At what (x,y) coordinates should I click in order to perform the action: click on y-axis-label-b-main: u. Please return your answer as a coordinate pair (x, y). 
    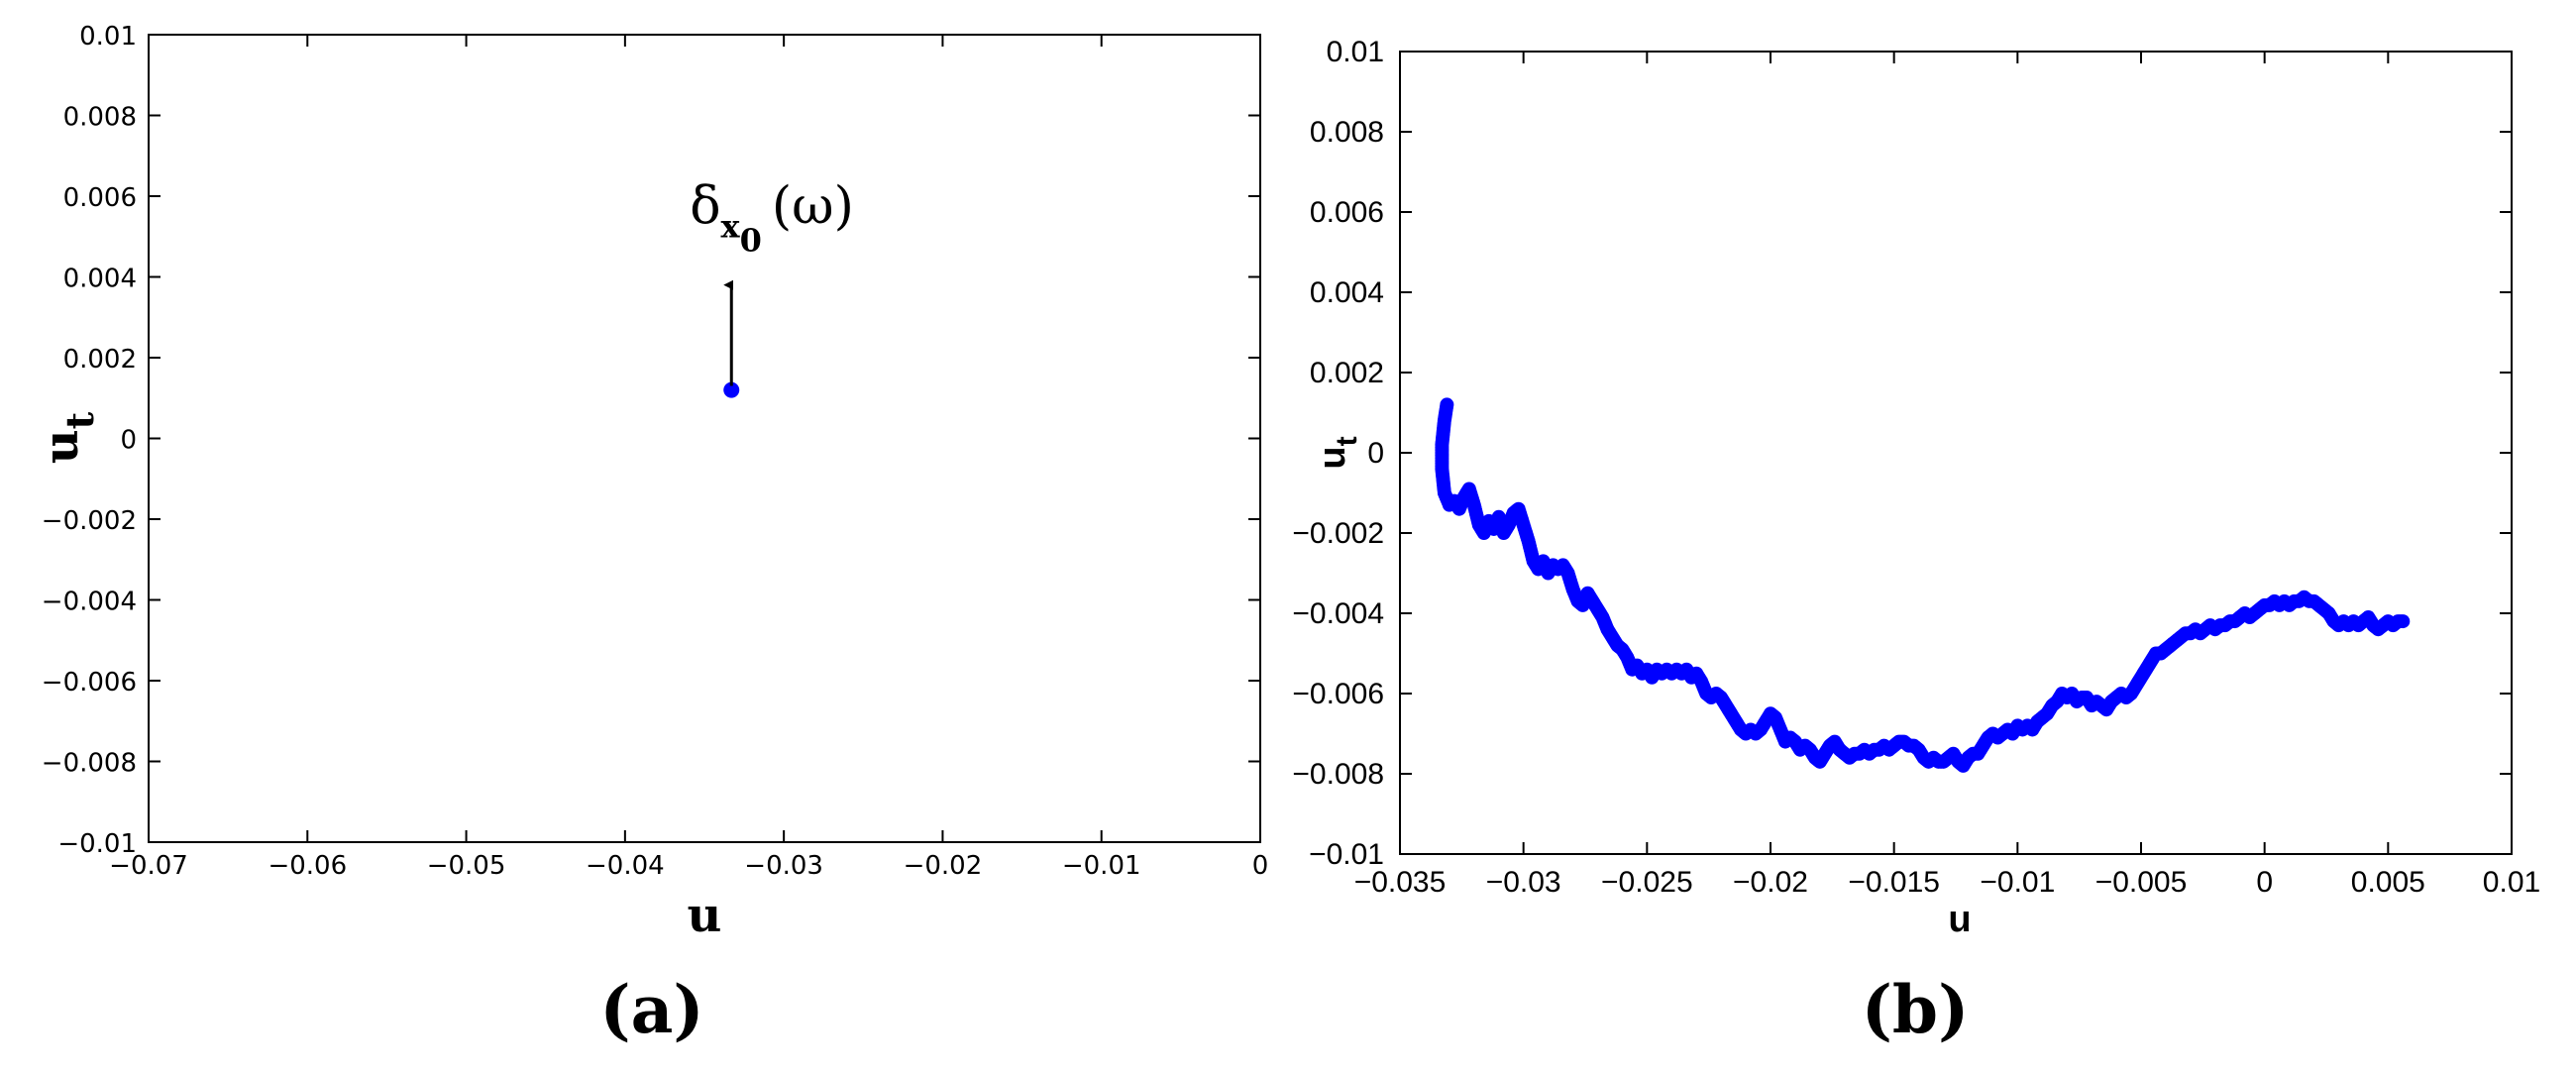
    Looking at the image, I should click on (1333, 457).